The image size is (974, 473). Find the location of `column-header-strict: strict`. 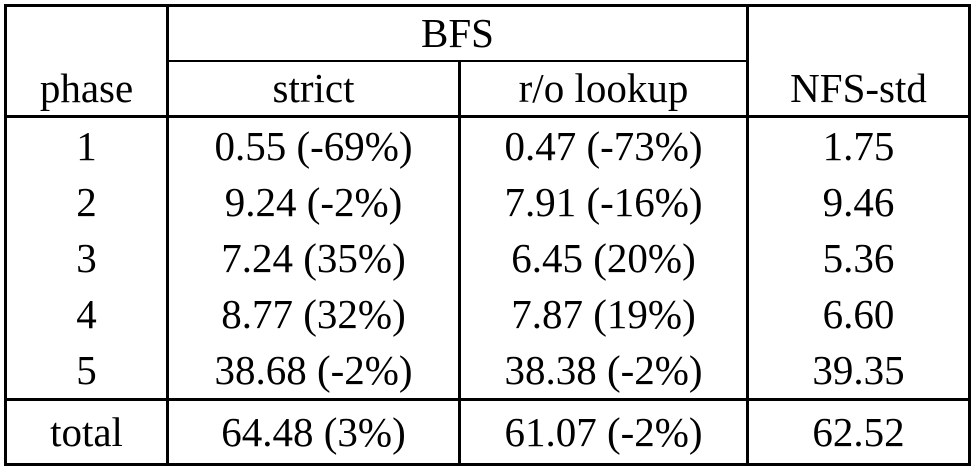

column-header-strict: strict is located at coordinates (313, 89).